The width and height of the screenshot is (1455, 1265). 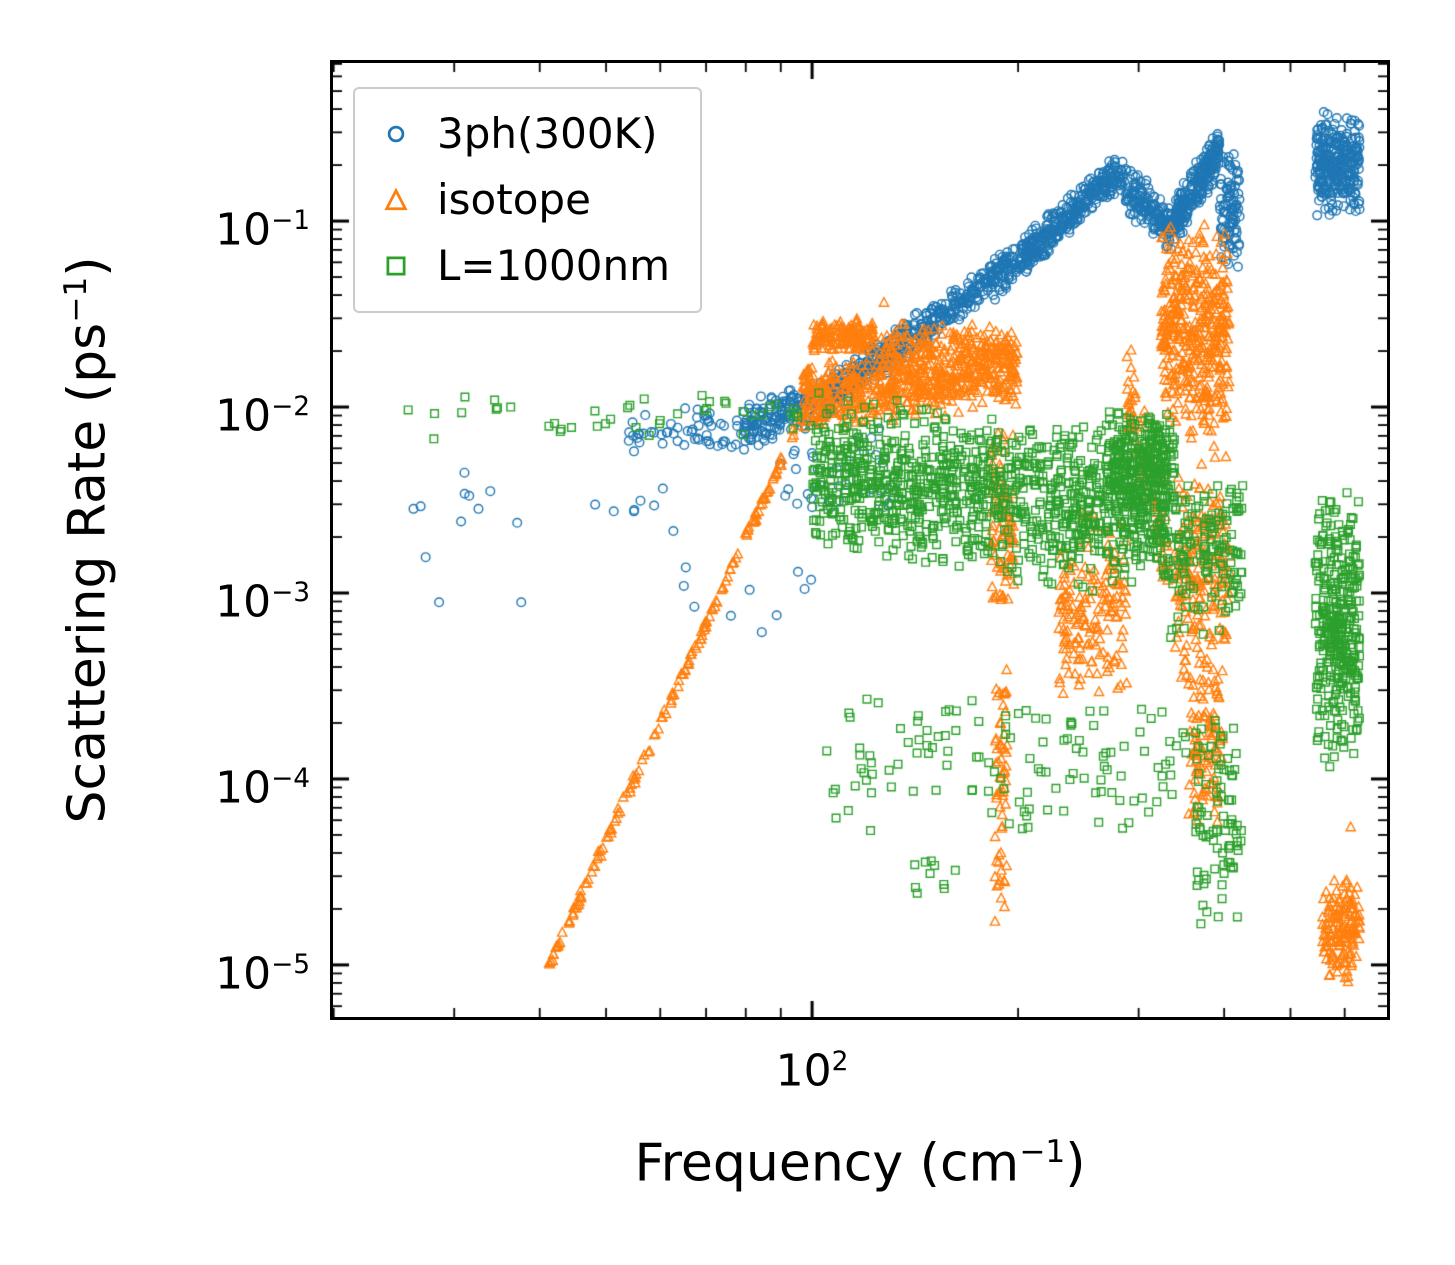 I want to click on y-tick-label: 10⁻⁵, so click(x=262, y=974).